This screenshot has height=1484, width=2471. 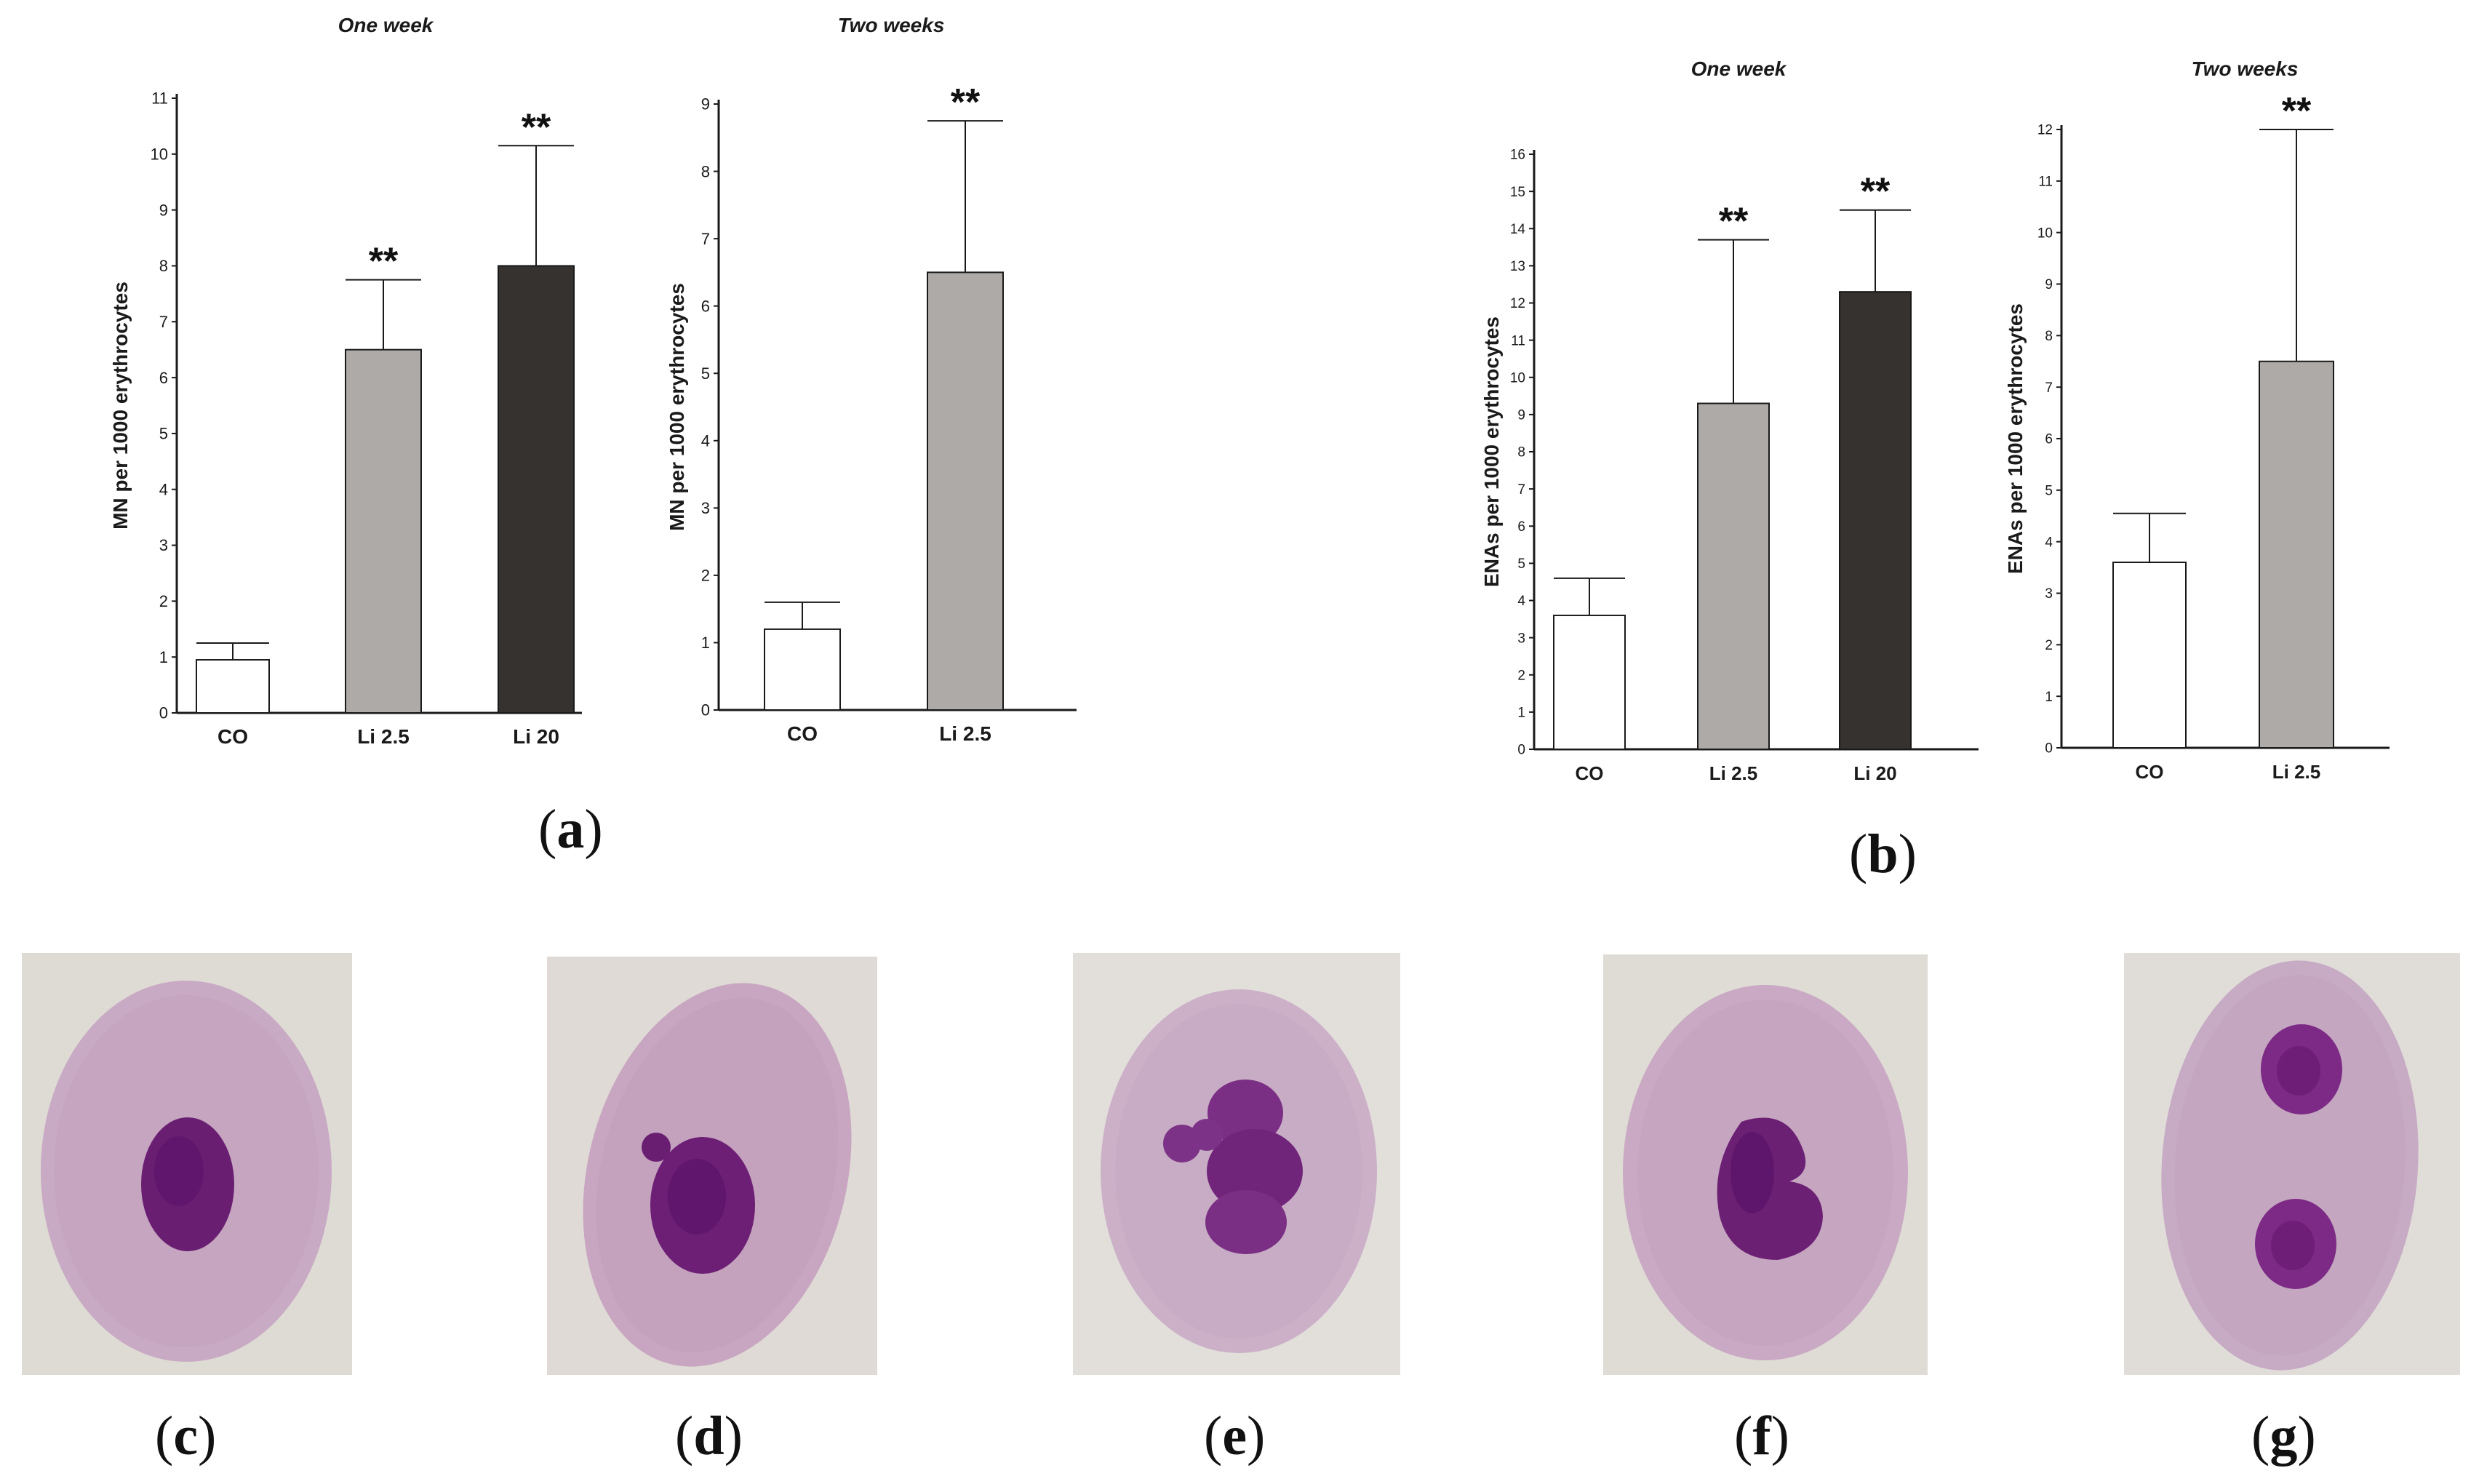 What do you see at coordinates (2283, 1436) in the screenshot?
I see `panel-label-g: (g)` at bounding box center [2283, 1436].